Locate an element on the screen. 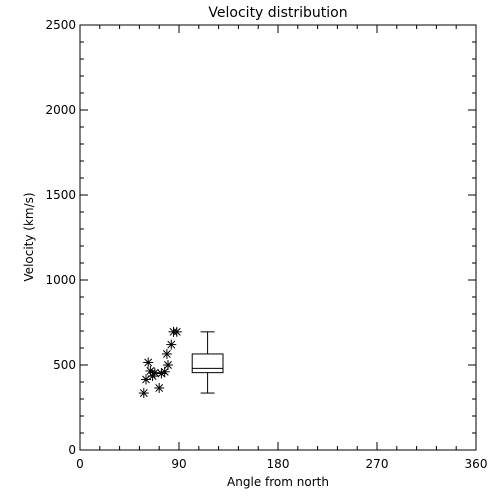 The height and width of the screenshot is (500, 500). y-tick-label: 500 is located at coordinates (64, 365).